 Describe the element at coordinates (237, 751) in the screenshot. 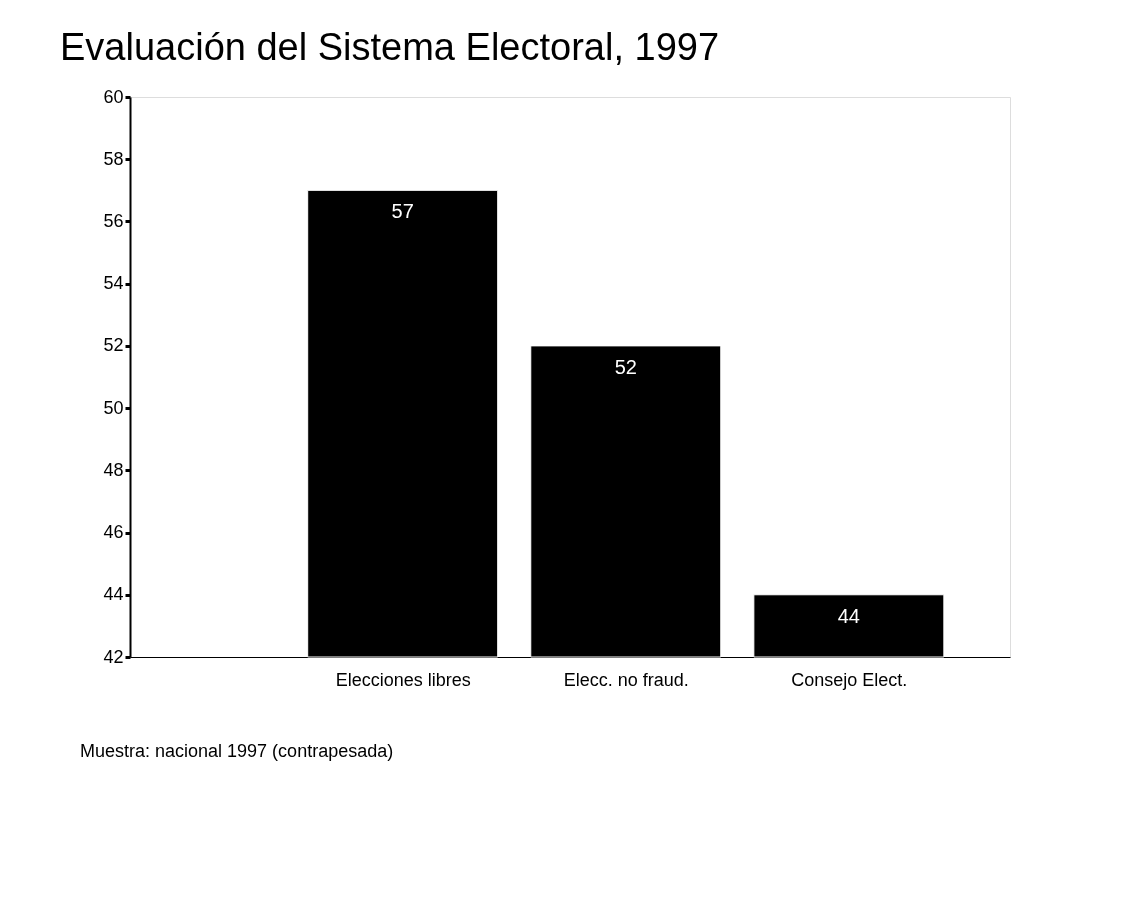

I see `text: Muestra: nacional 1997 (contrapesada)` at that location.